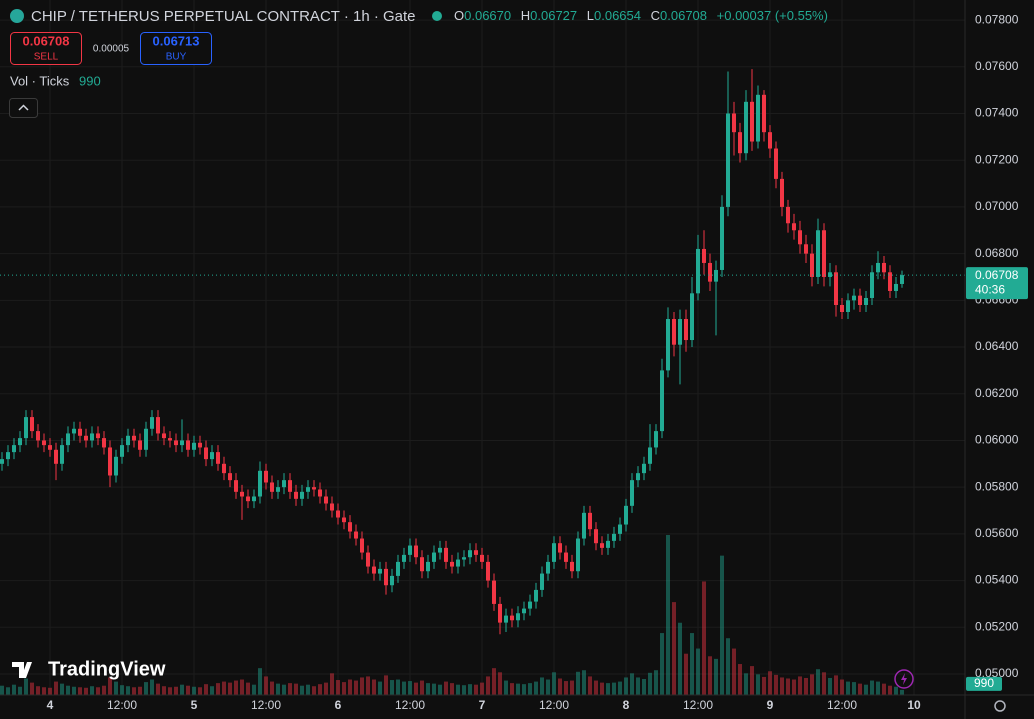 The height and width of the screenshot is (719, 1034). I want to click on buy-box, so click(176, 48).